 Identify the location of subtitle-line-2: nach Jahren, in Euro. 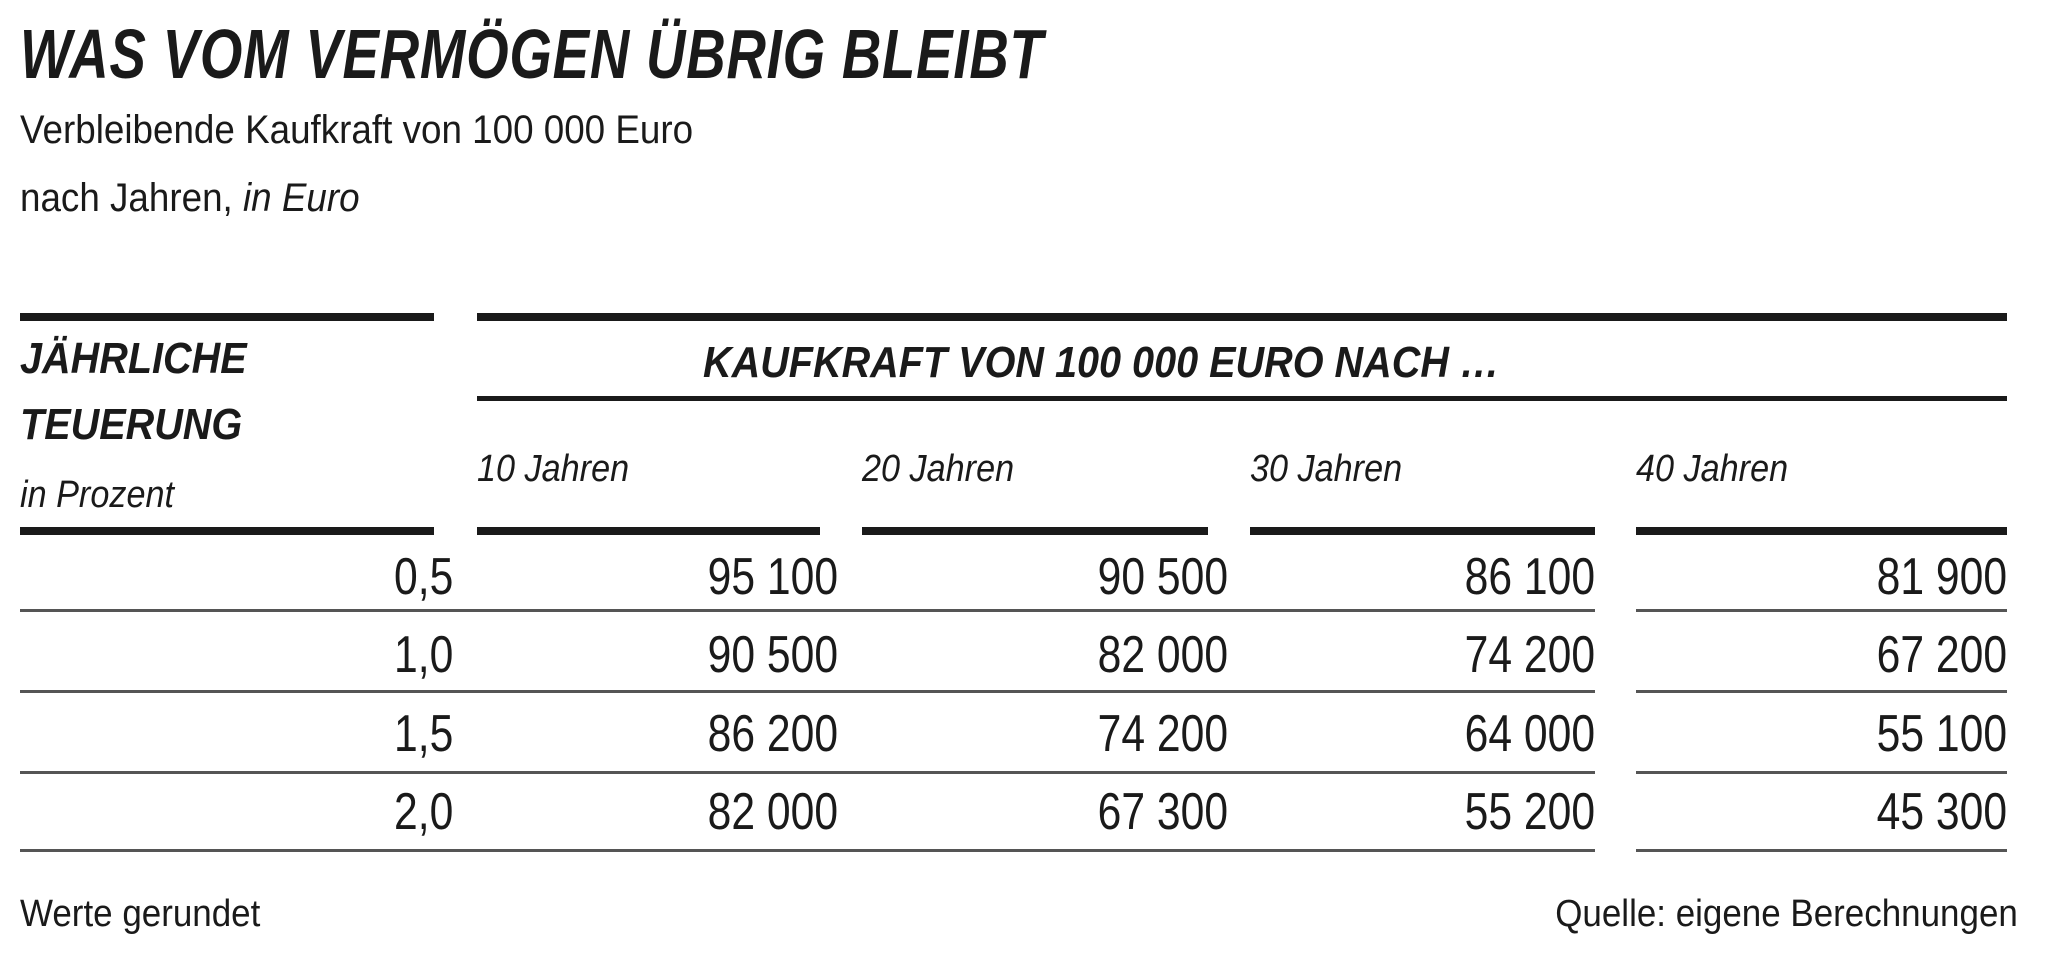
(190, 198).